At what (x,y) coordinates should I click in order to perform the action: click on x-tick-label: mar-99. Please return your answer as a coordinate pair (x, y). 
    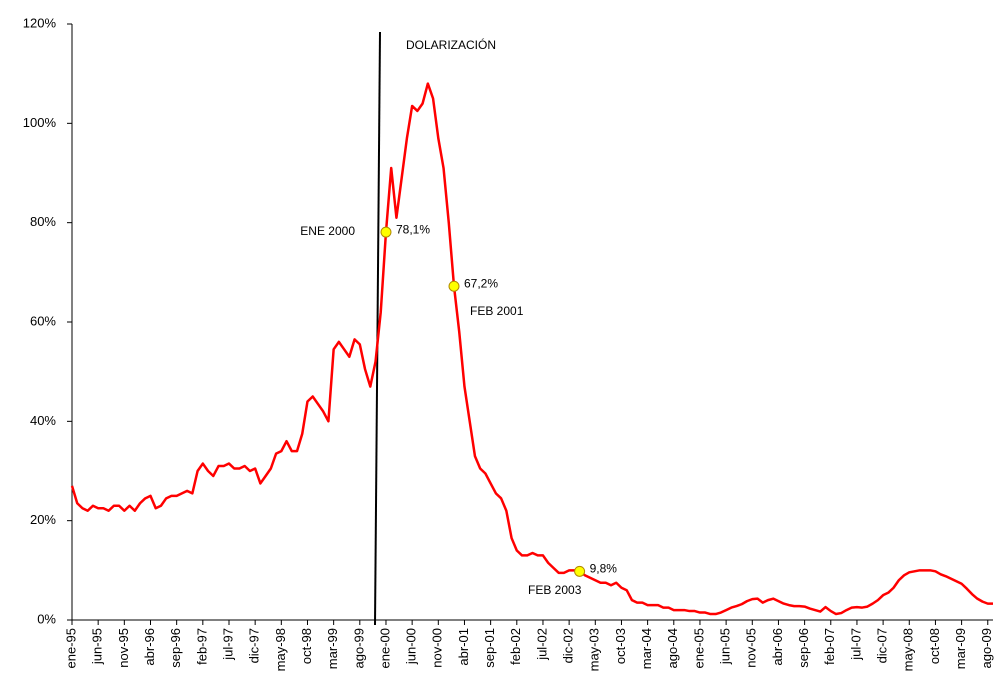
    Looking at the image, I should click on (332, 648).